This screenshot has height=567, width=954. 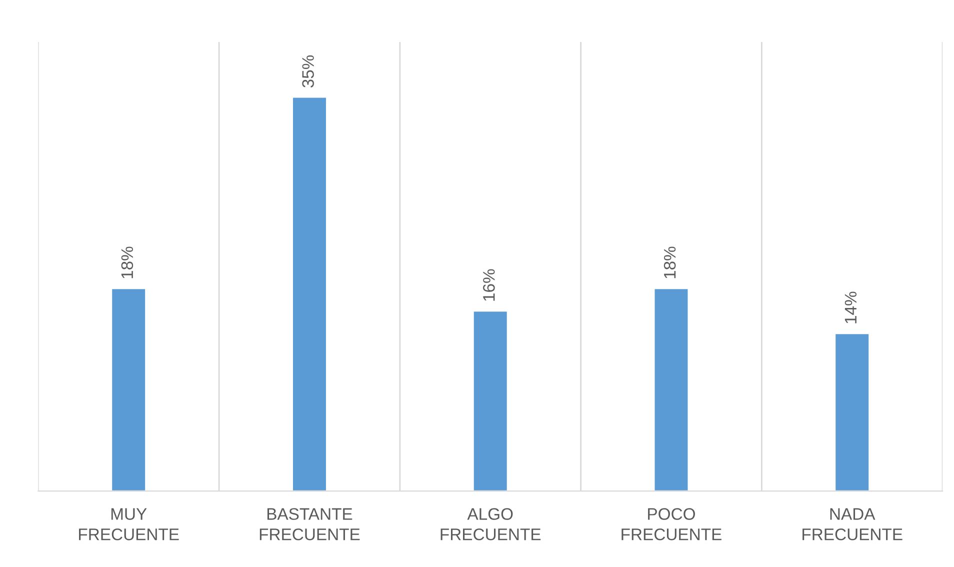 I want to click on x-tick-label: POCO FRECUENTE, so click(x=672, y=524).